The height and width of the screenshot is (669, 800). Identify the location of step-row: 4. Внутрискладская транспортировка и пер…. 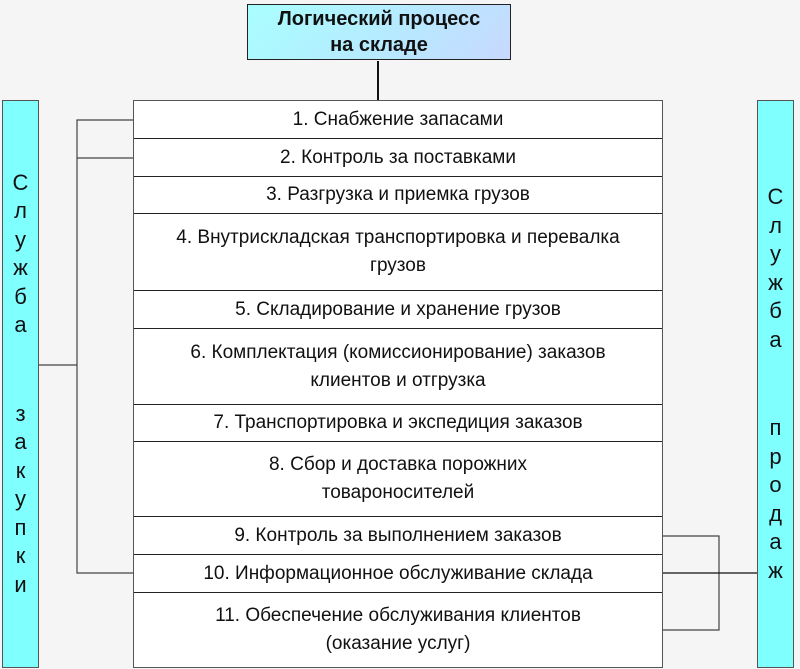
(398, 252).